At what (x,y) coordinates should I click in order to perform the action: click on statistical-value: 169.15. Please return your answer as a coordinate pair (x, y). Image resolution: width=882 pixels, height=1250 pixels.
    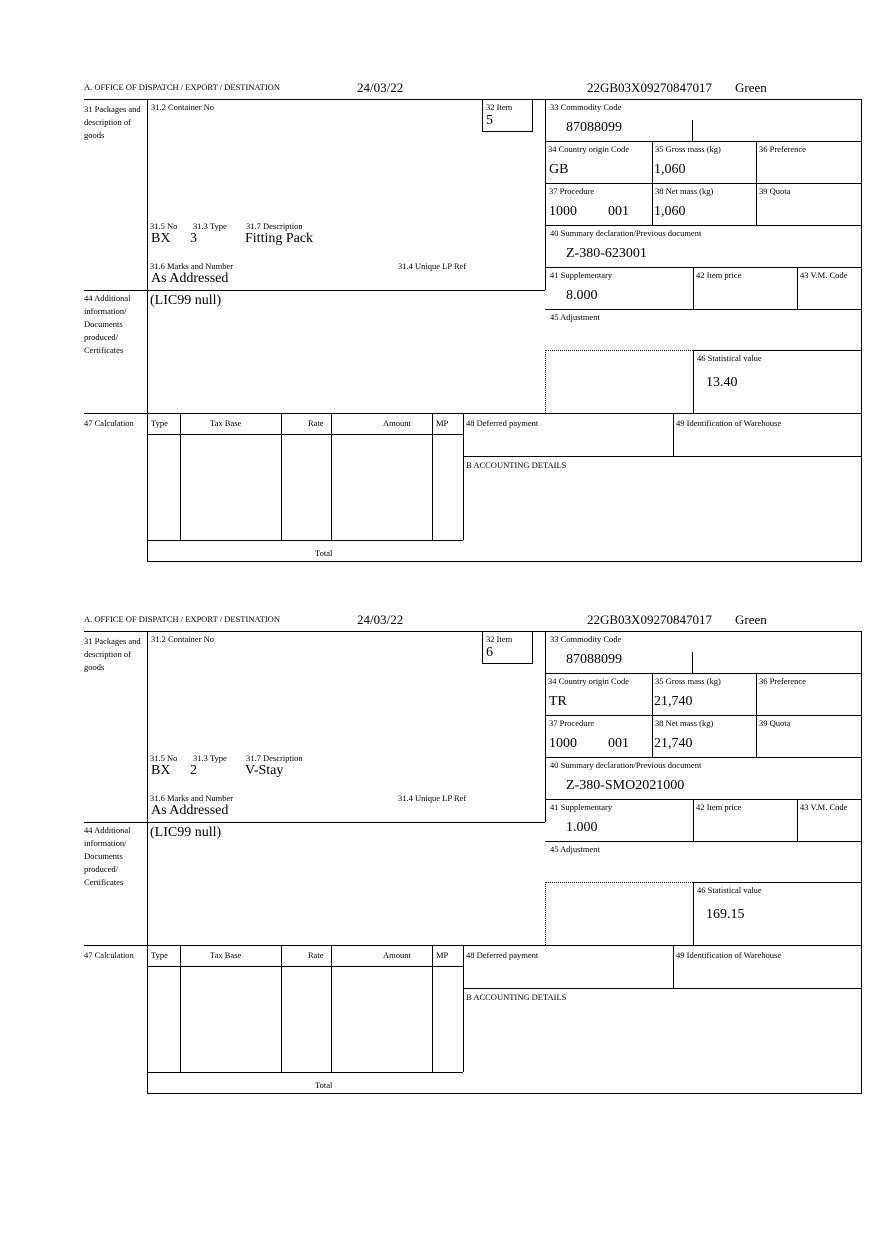
    Looking at the image, I should click on (725, 914).